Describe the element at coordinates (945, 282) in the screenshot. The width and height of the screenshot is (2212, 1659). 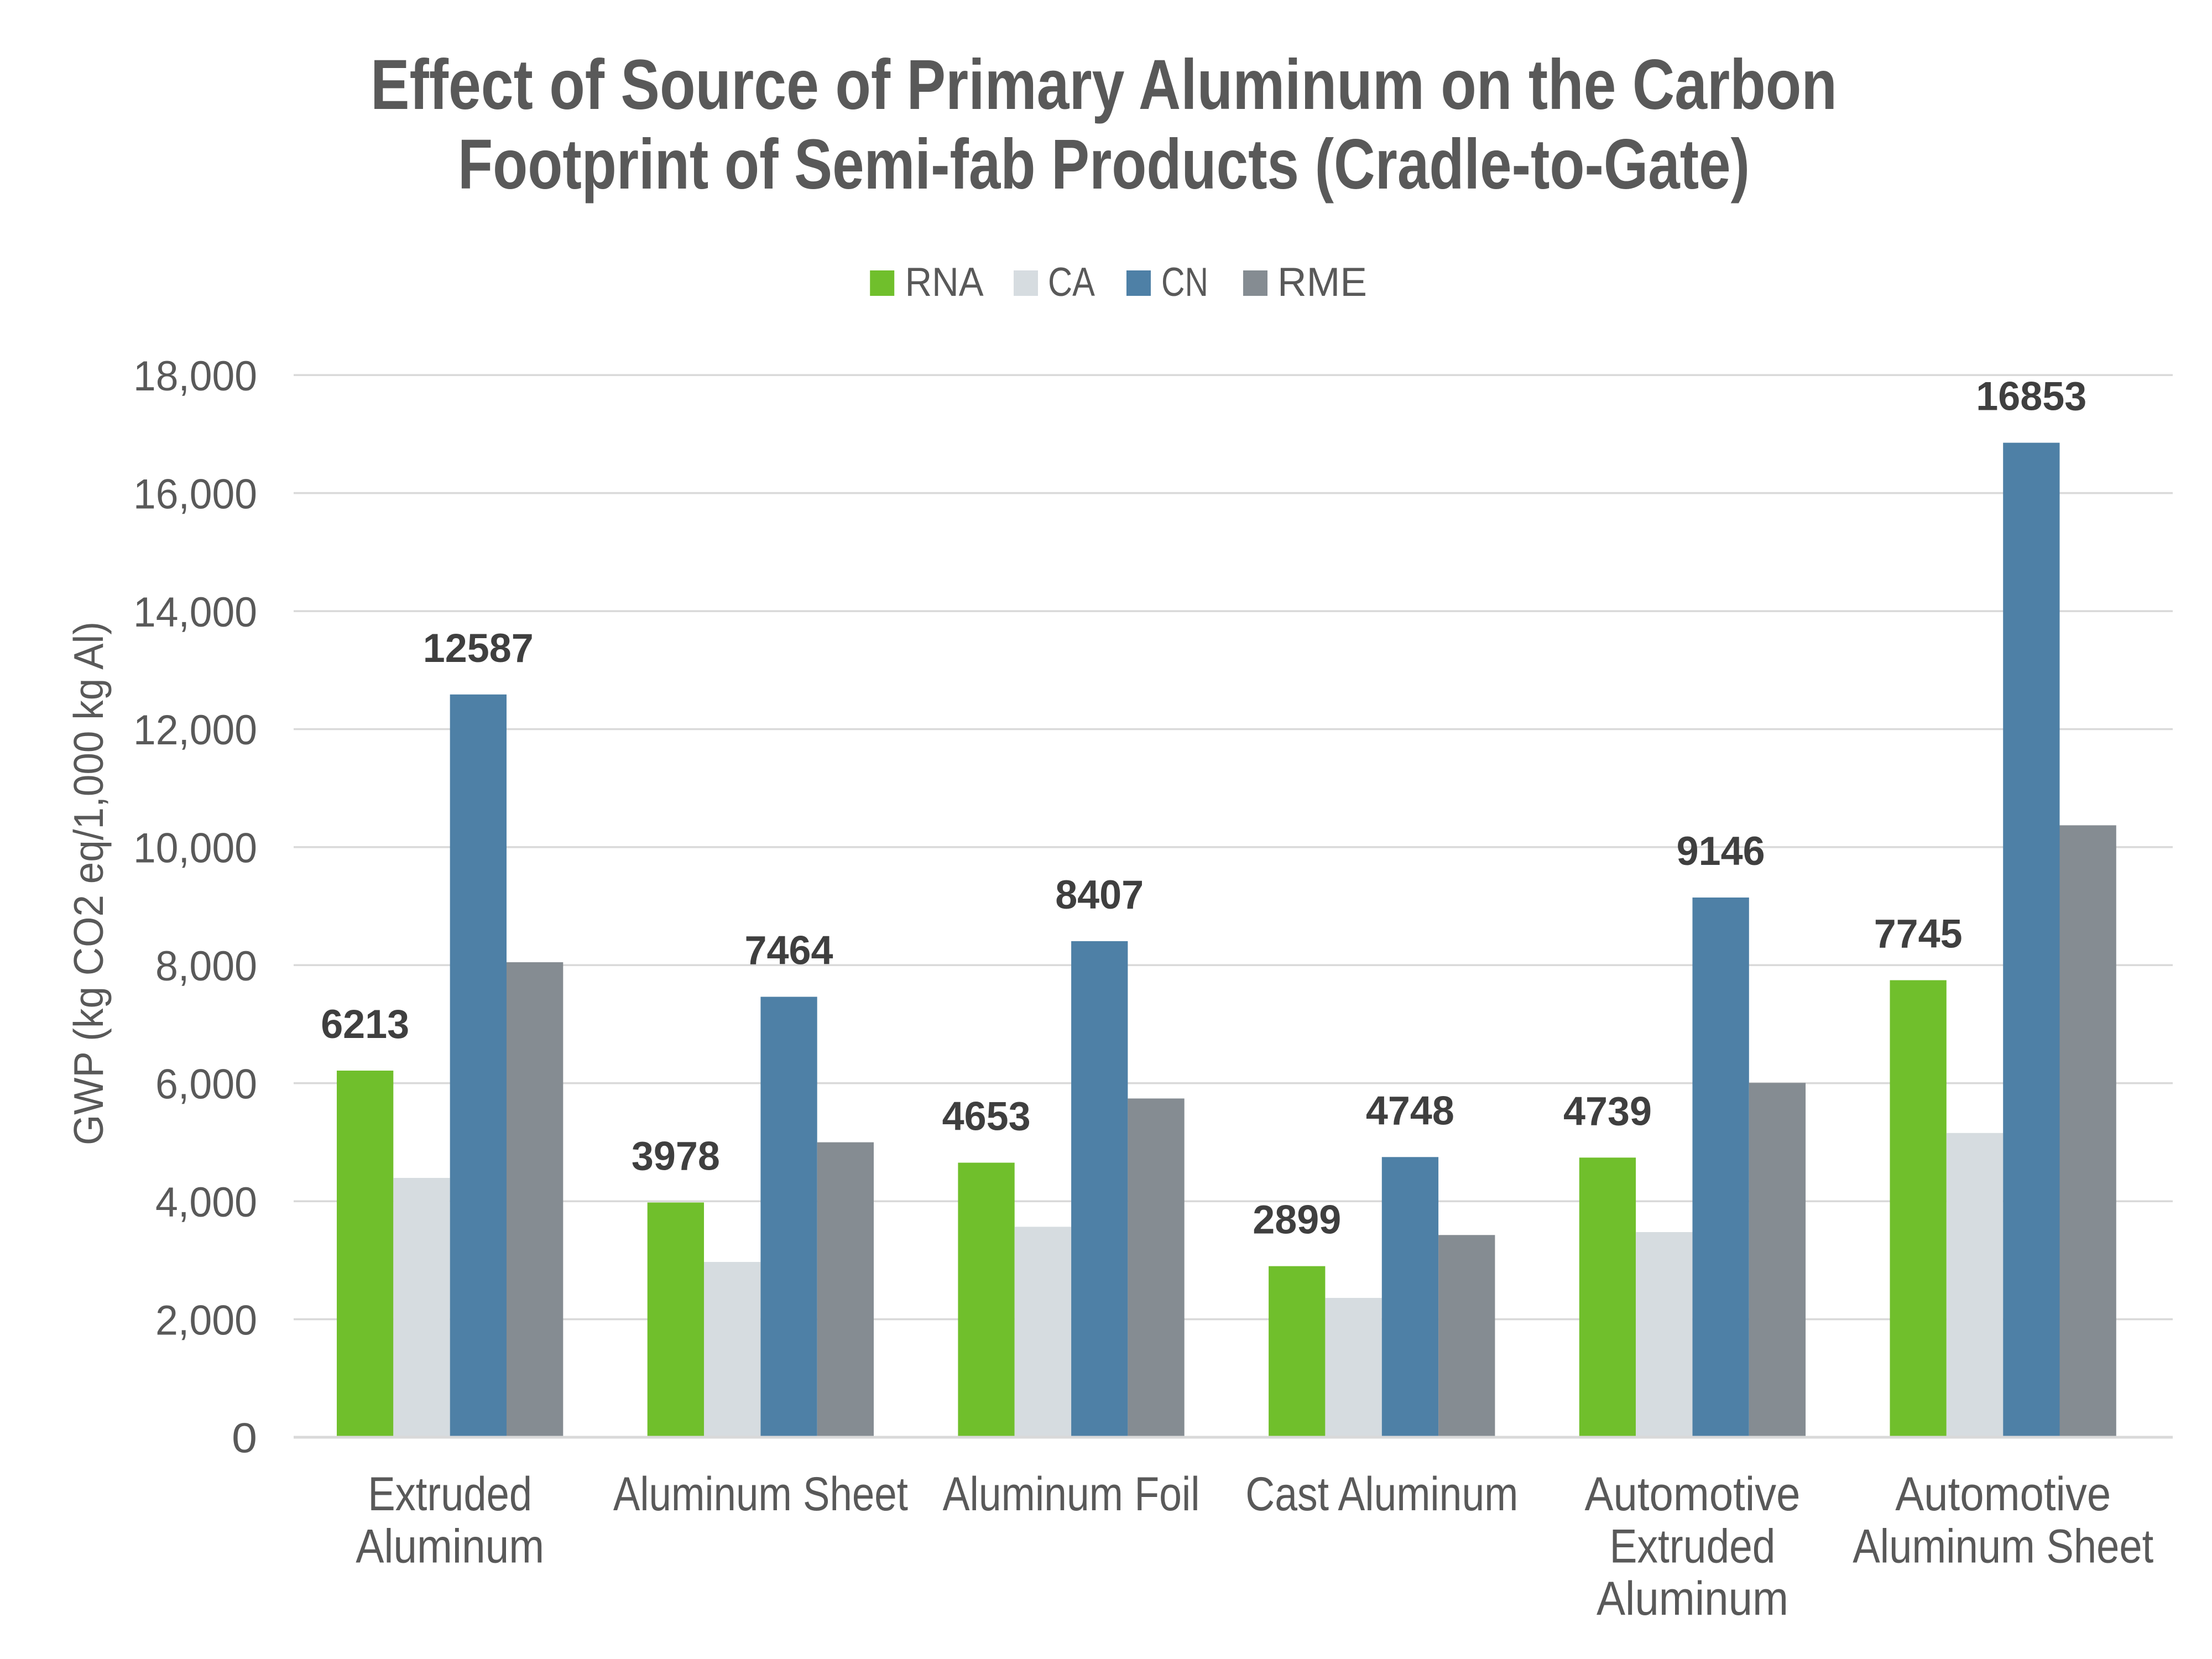
I see `svg-text: RNA` at that location.